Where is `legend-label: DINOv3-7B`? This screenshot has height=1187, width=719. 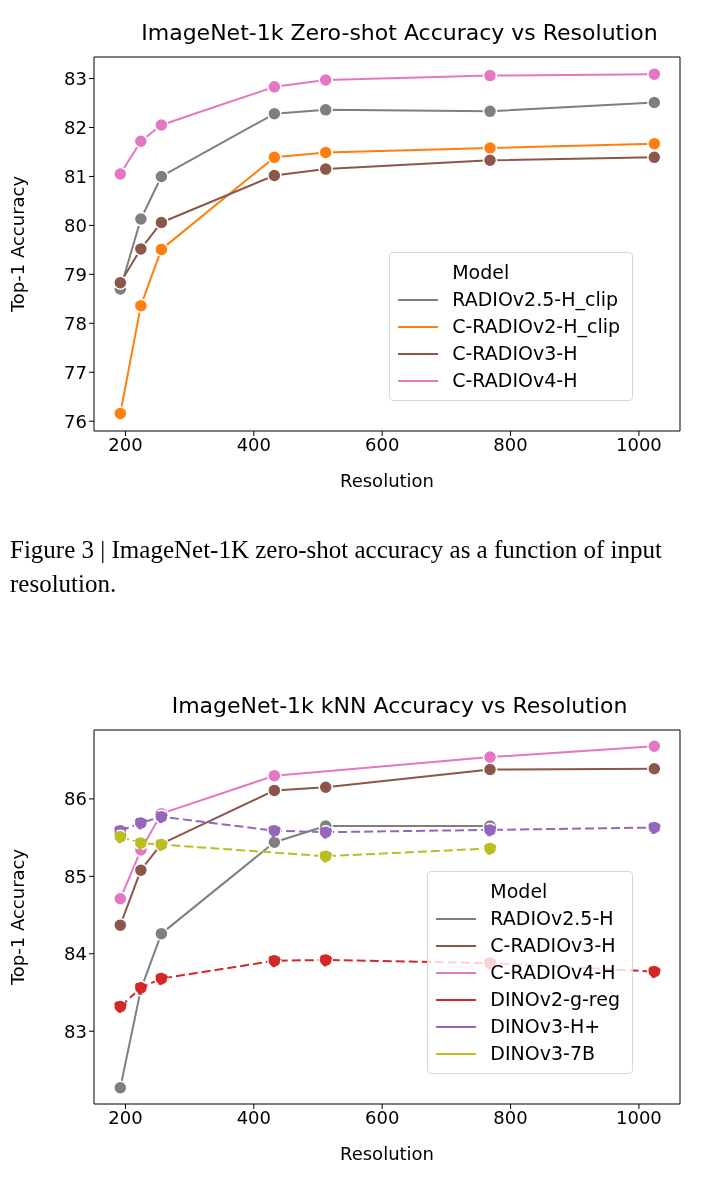
legend-label: DINOv3-7B is located at coordinates (543, 1053).